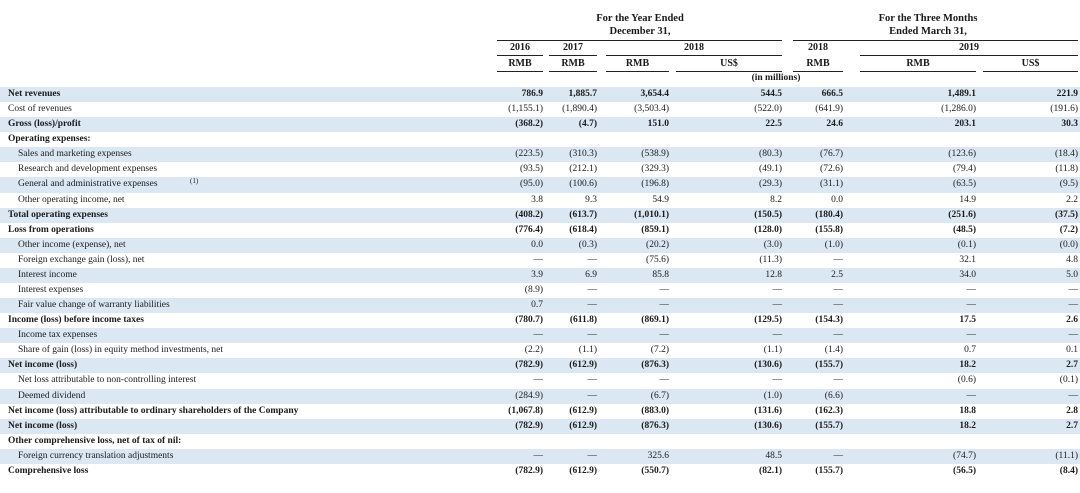 The image size is (1080, 493). I want to click on three-months-header-line1: For the Three Months, so click(928, 18).